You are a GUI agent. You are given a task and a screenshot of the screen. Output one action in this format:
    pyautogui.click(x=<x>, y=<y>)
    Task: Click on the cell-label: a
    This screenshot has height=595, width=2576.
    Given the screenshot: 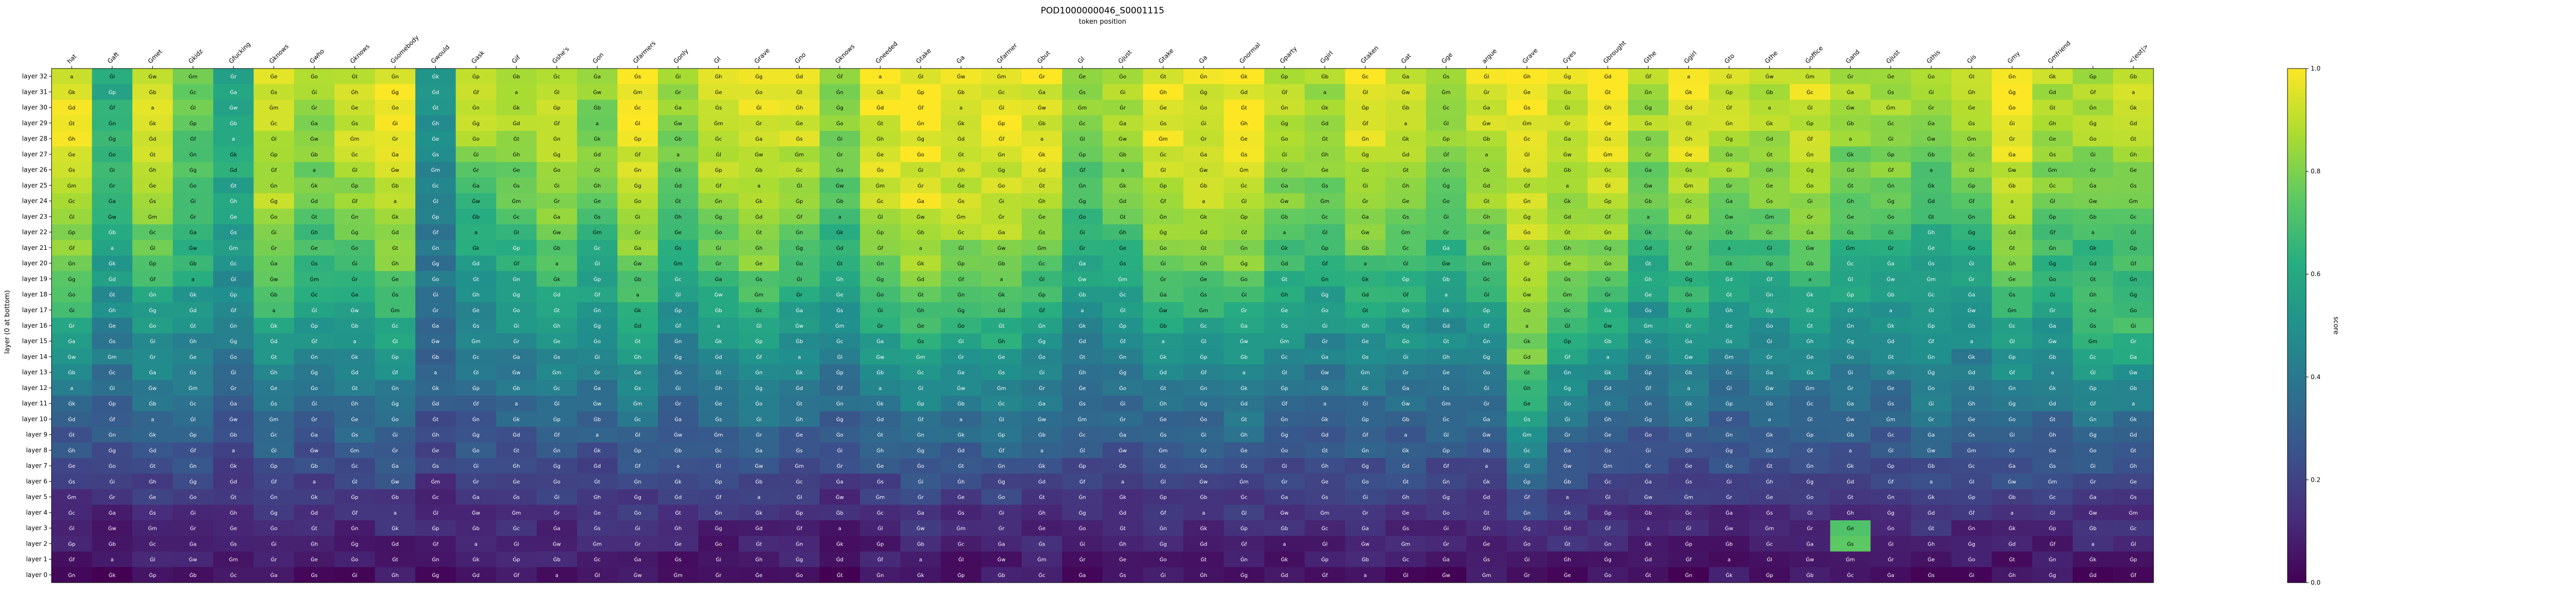 What is the action you would take?
    pyautogui.click(x=758, y=186)
    